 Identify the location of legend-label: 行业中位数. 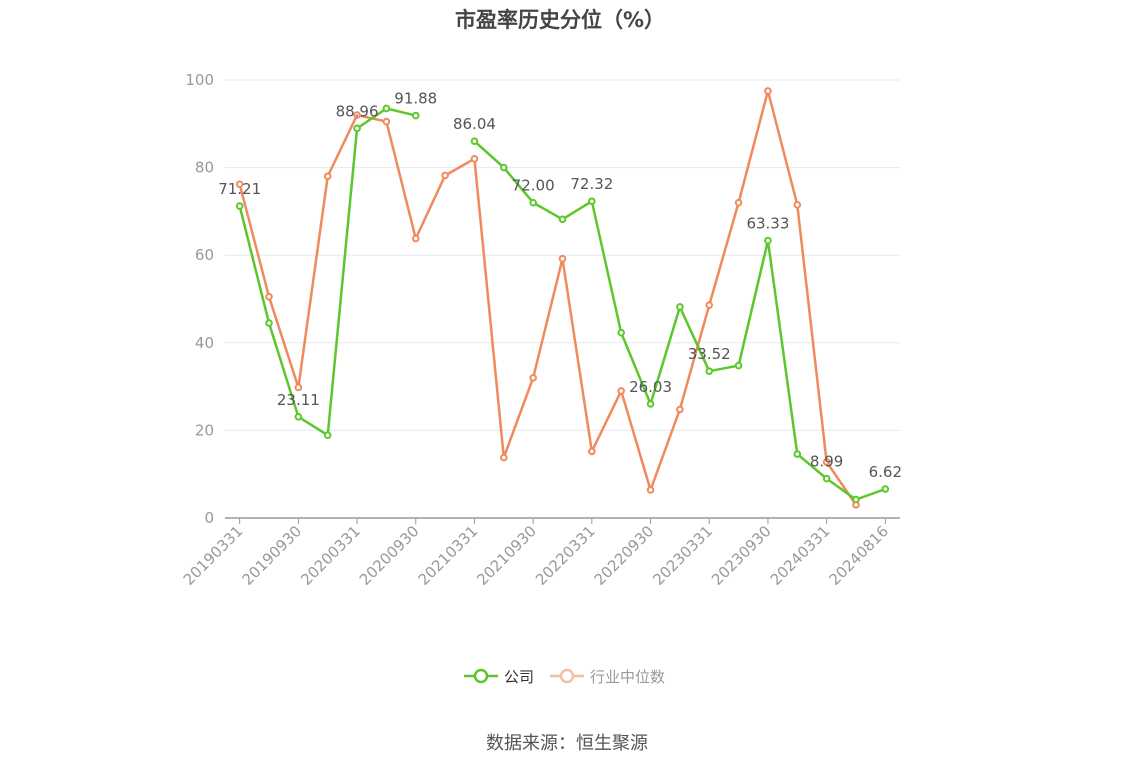
(627, 677).